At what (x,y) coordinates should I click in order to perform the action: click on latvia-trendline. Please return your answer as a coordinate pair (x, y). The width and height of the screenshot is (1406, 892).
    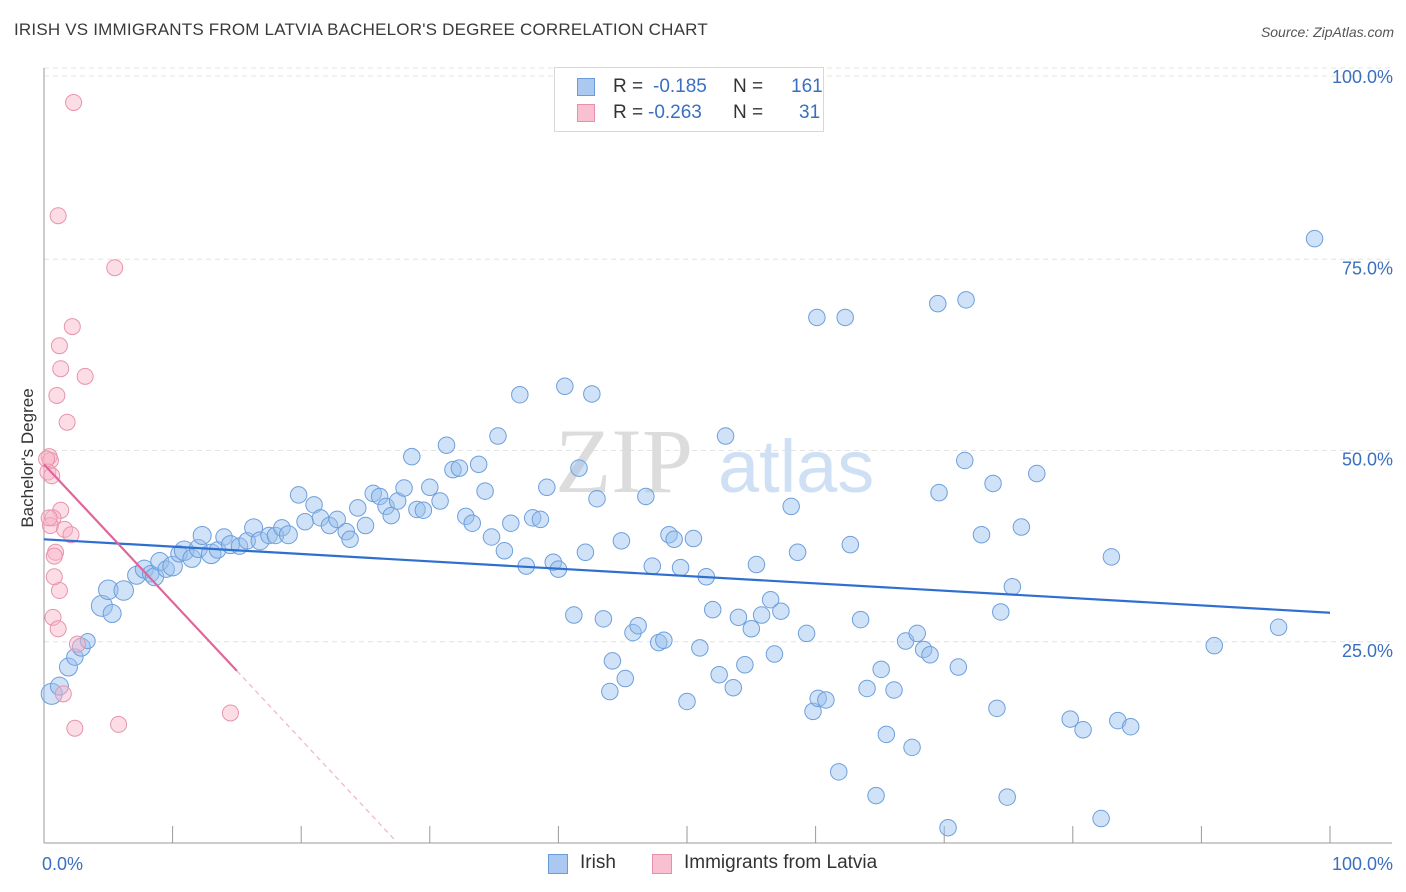
    Looking at the image, I should click on (140, 567).